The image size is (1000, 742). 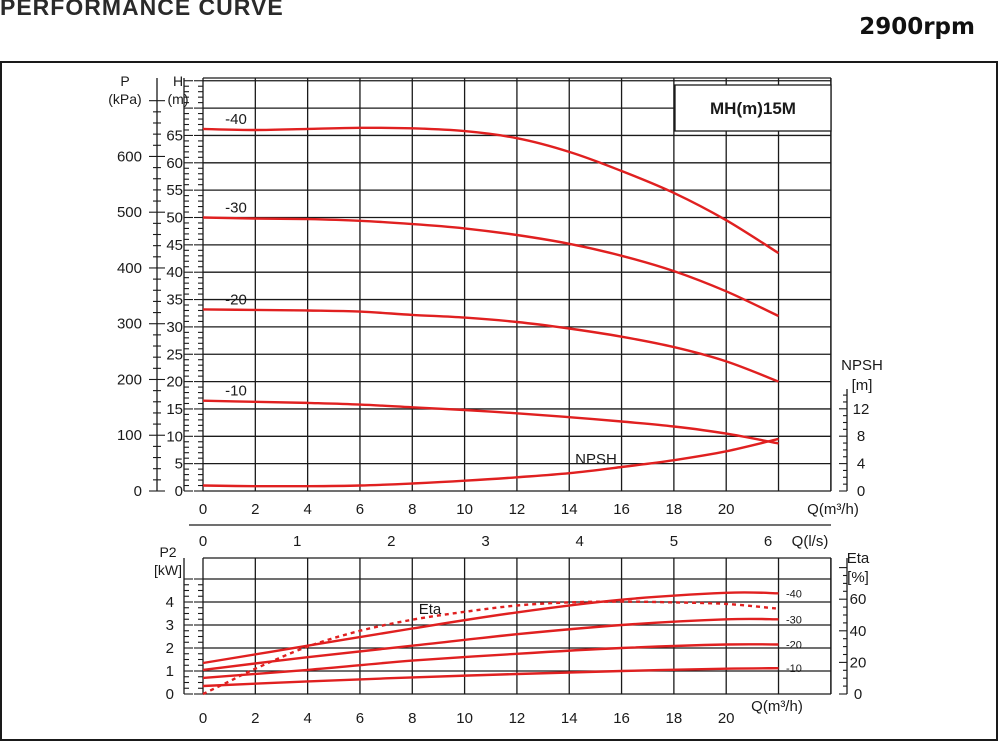 I want to click on p2-axis-label: P2, so click(x=167, y=552).